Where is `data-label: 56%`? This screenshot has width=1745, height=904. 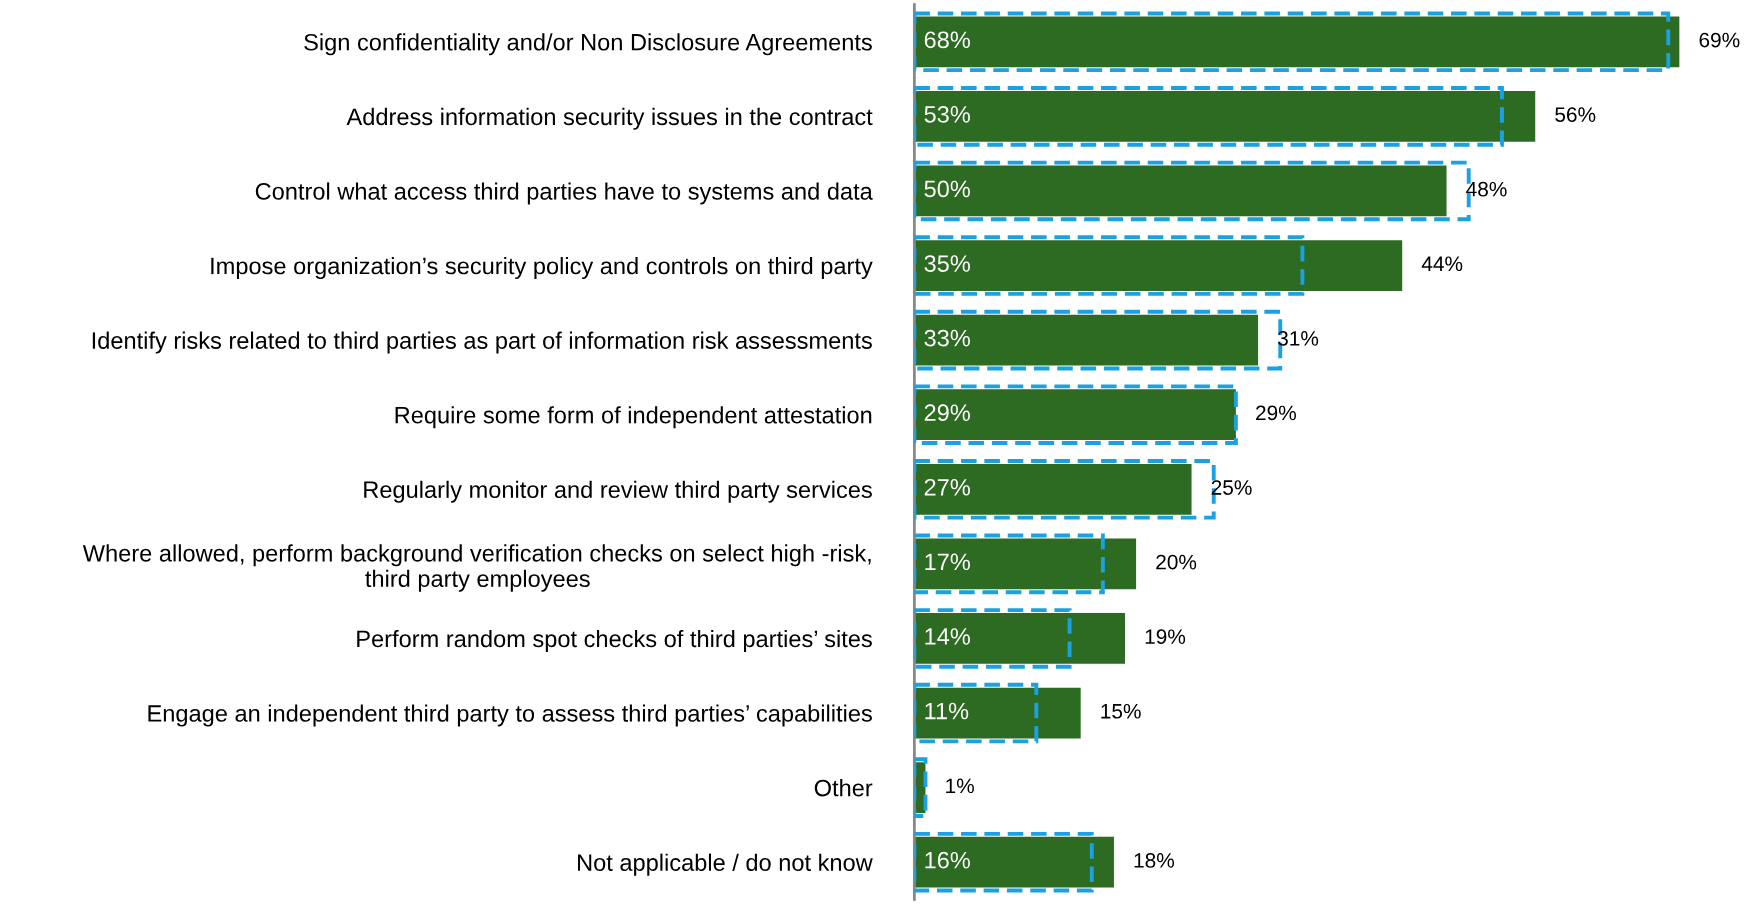
data-label: 56% is located at coordinates (1575, 114).